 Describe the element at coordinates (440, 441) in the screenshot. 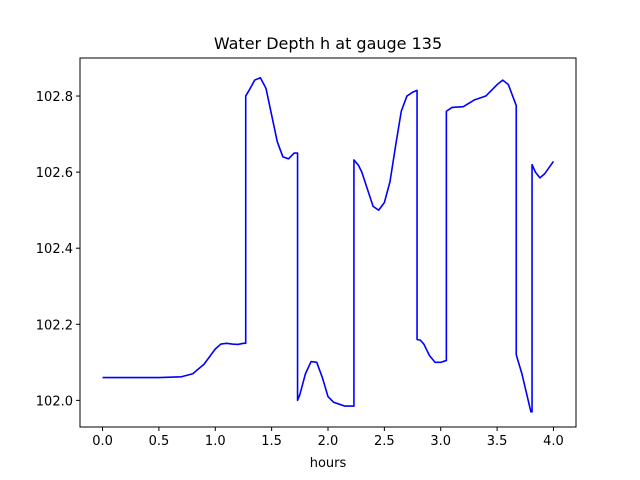

I see `x-tick-label: 3.0` at that location.